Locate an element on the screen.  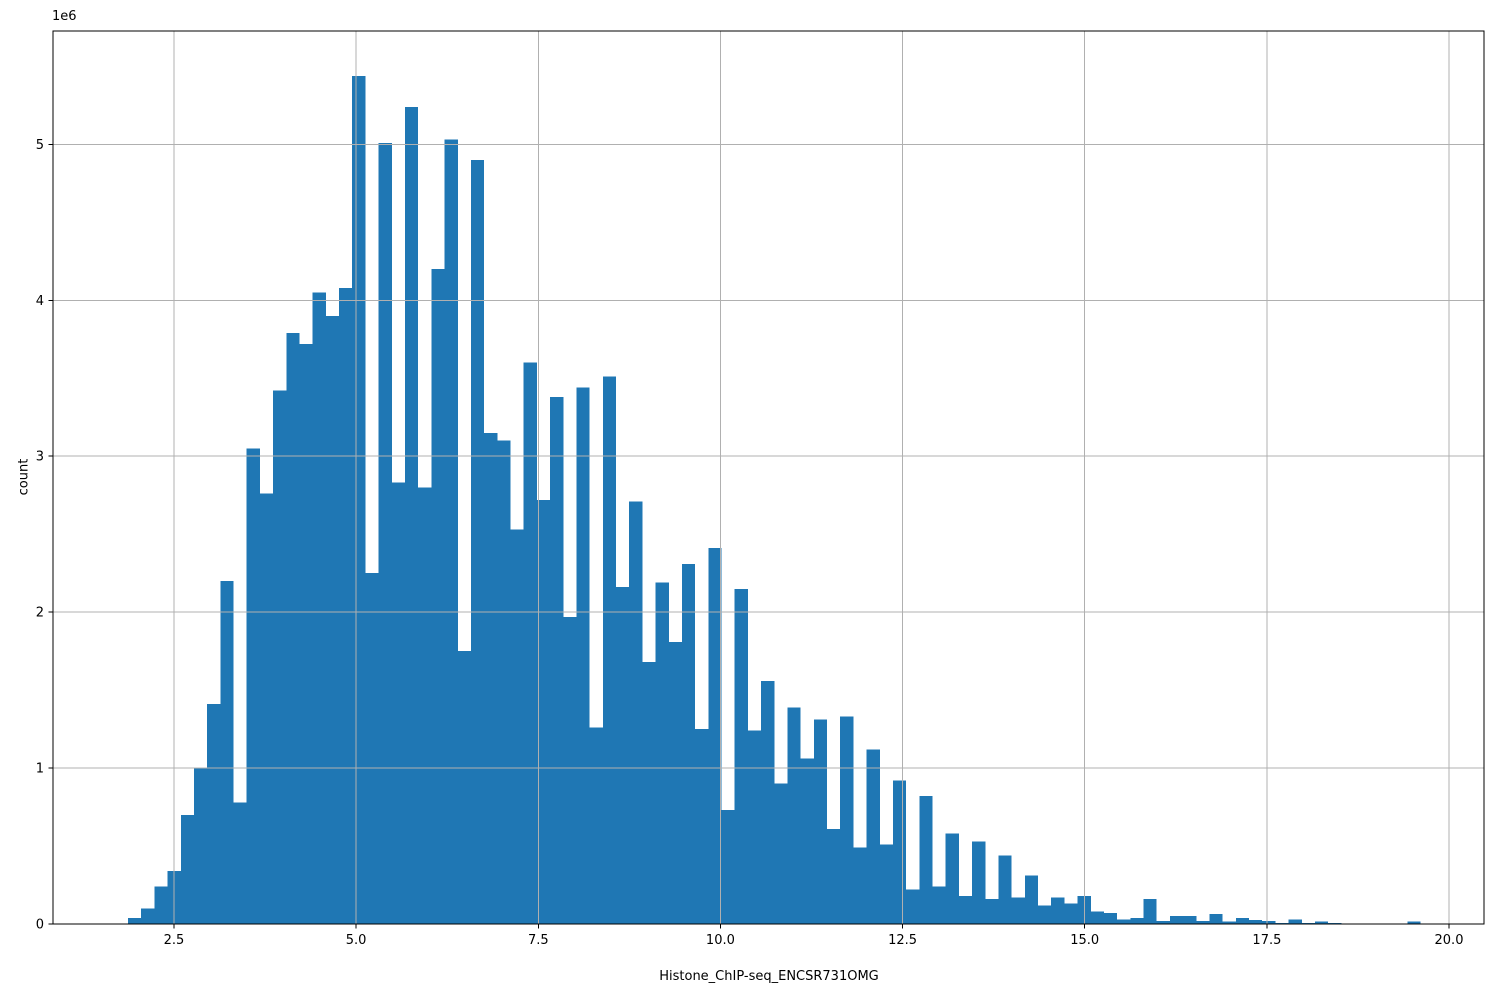
y-axis-label: count is located at coordinates (24, 477).